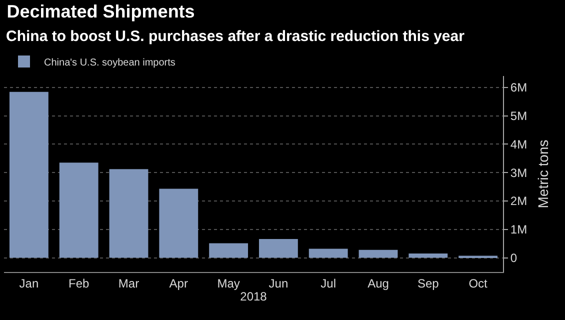 Image resolution: width=565 pixels, height=320 pixels. What do you see at coordinates (519, 229) in the screenshot?
I see `y-tick-label: 1M` at bounding box center [519, 229].